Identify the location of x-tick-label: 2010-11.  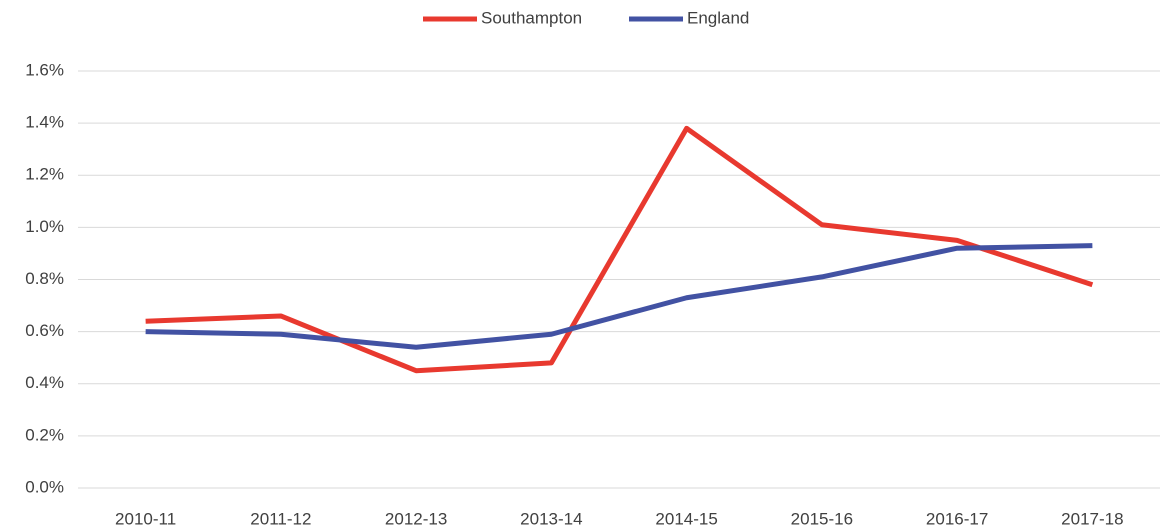
(145, 518).